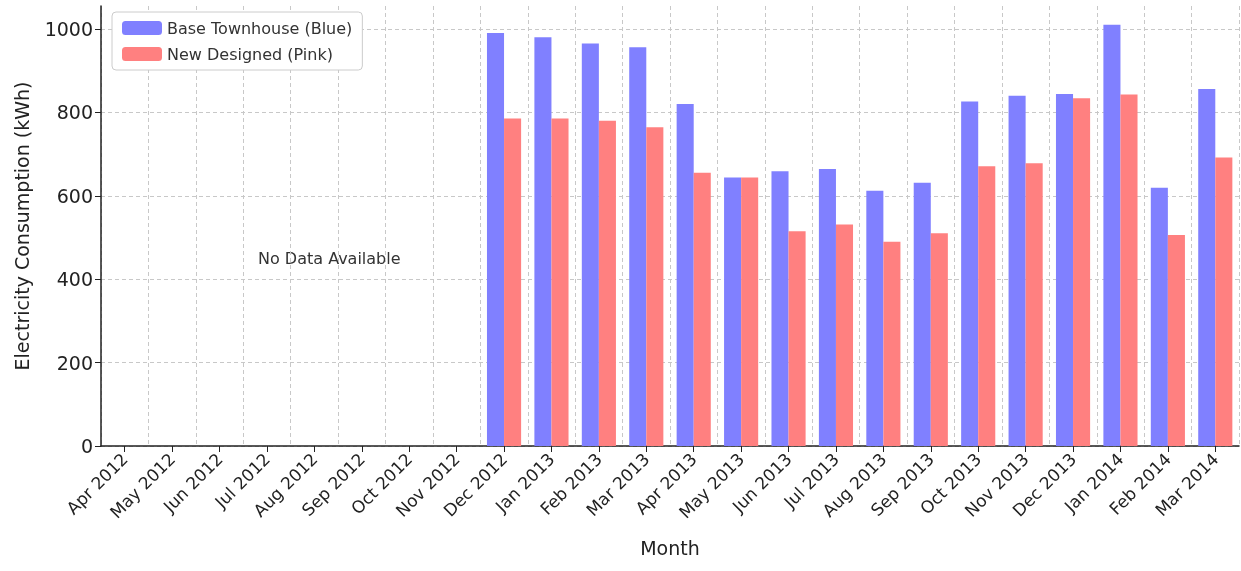  Describe the element at coordinates (250, 54) in the screenshot. I see `legend-label: New Designed (Pink)` at that location.